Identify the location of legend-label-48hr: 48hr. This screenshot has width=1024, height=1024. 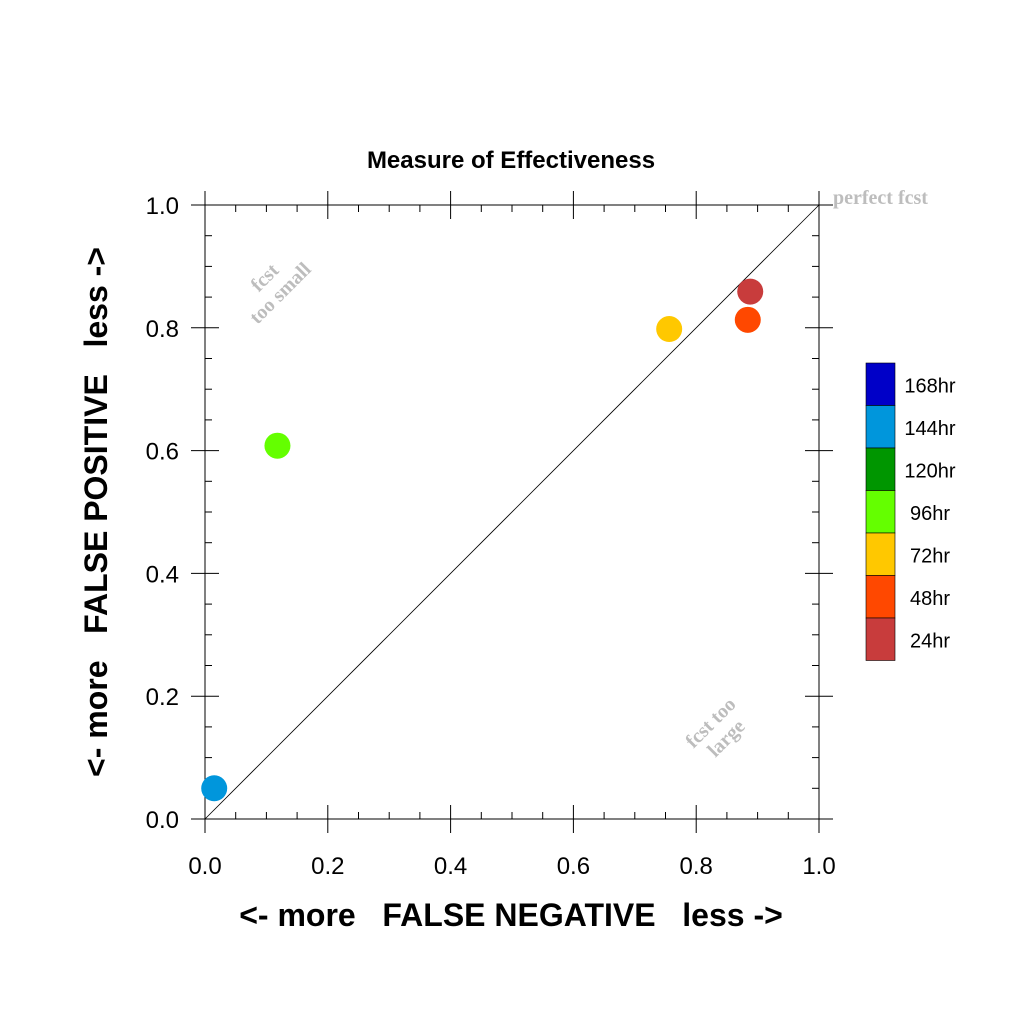
(930, 599).